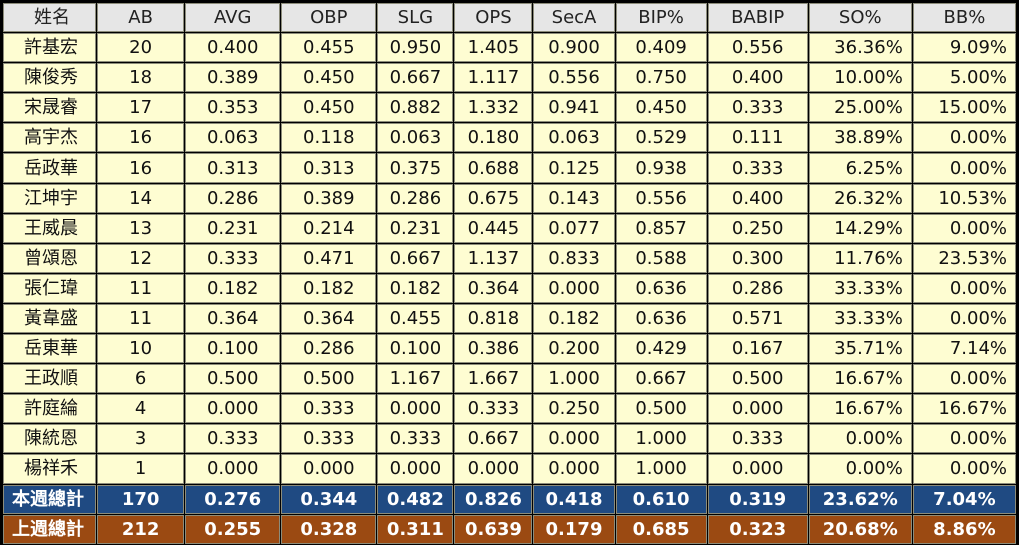  I want to click on cell-bip: 0.610, so click(661, 499).